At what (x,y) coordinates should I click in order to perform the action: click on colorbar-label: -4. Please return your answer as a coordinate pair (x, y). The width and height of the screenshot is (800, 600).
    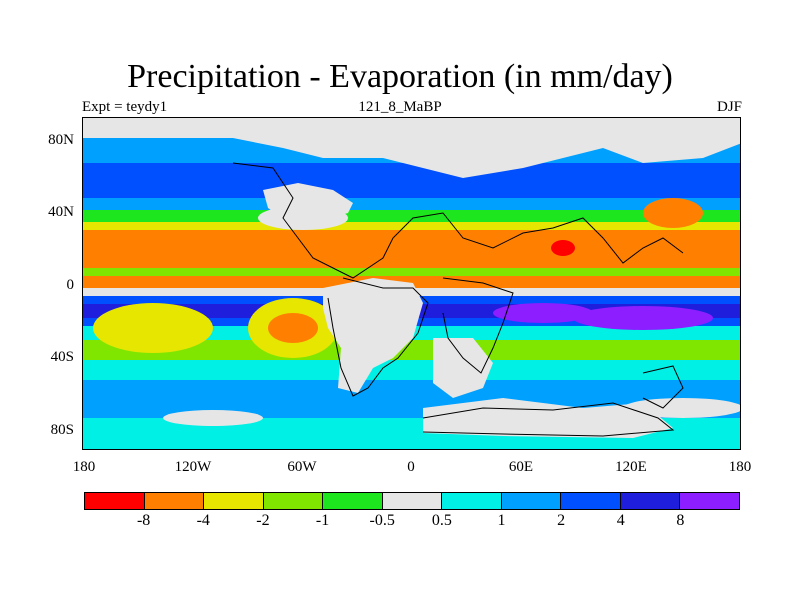
    Looking at the image, I should click on (203, 520).